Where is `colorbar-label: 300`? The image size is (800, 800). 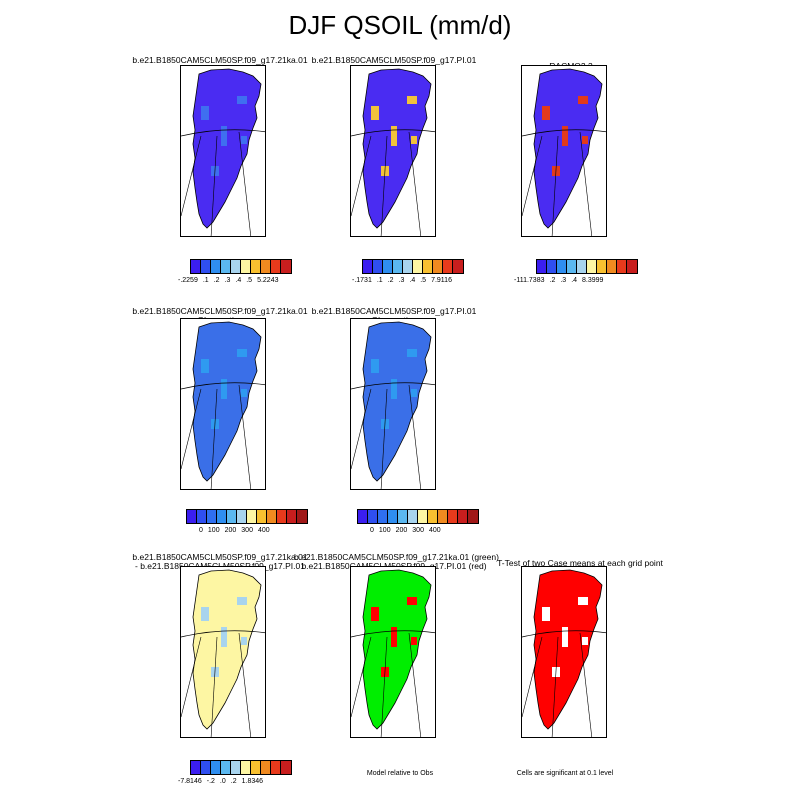
colorbar-label: 300 is located at coordinates (247, 530).